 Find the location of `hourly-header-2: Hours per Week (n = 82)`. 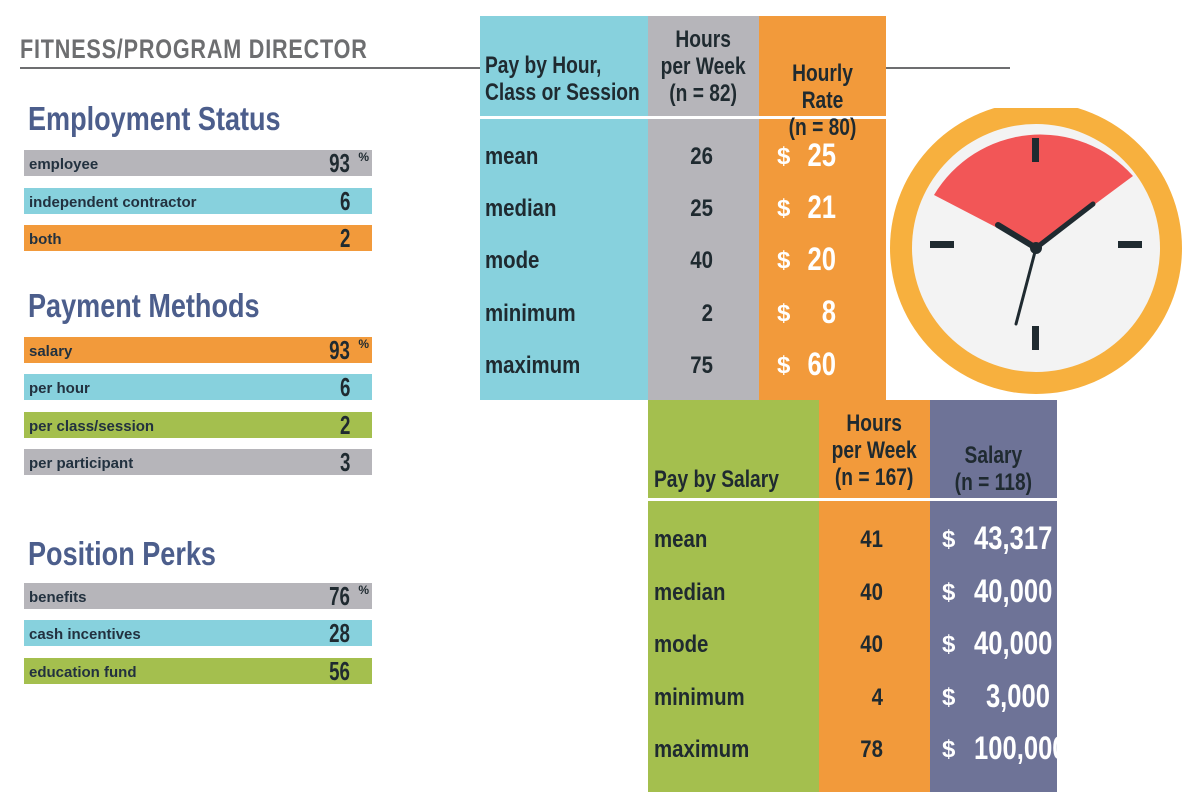

hourly-header-2: Hours per Week (n = 82) is located at coordinates (703, 66).